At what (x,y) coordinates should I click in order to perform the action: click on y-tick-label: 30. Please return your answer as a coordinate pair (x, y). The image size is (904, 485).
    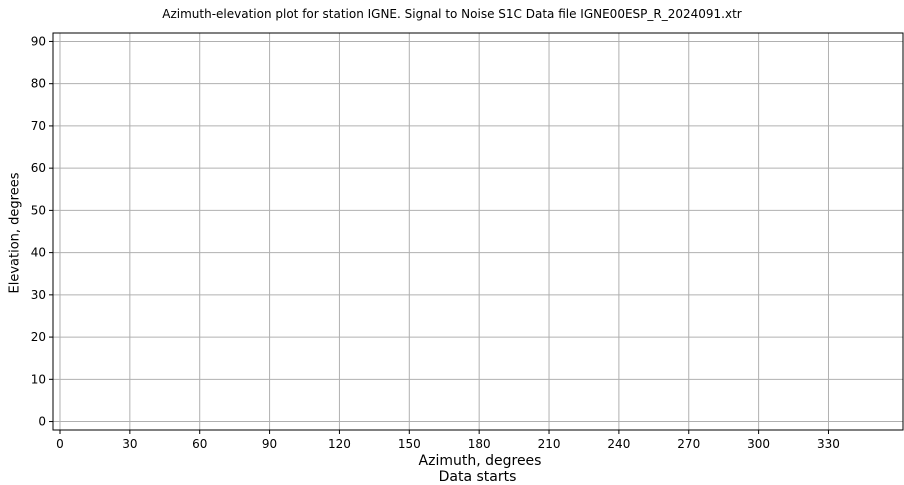
    Looking at the image, I should click on (38, 295).